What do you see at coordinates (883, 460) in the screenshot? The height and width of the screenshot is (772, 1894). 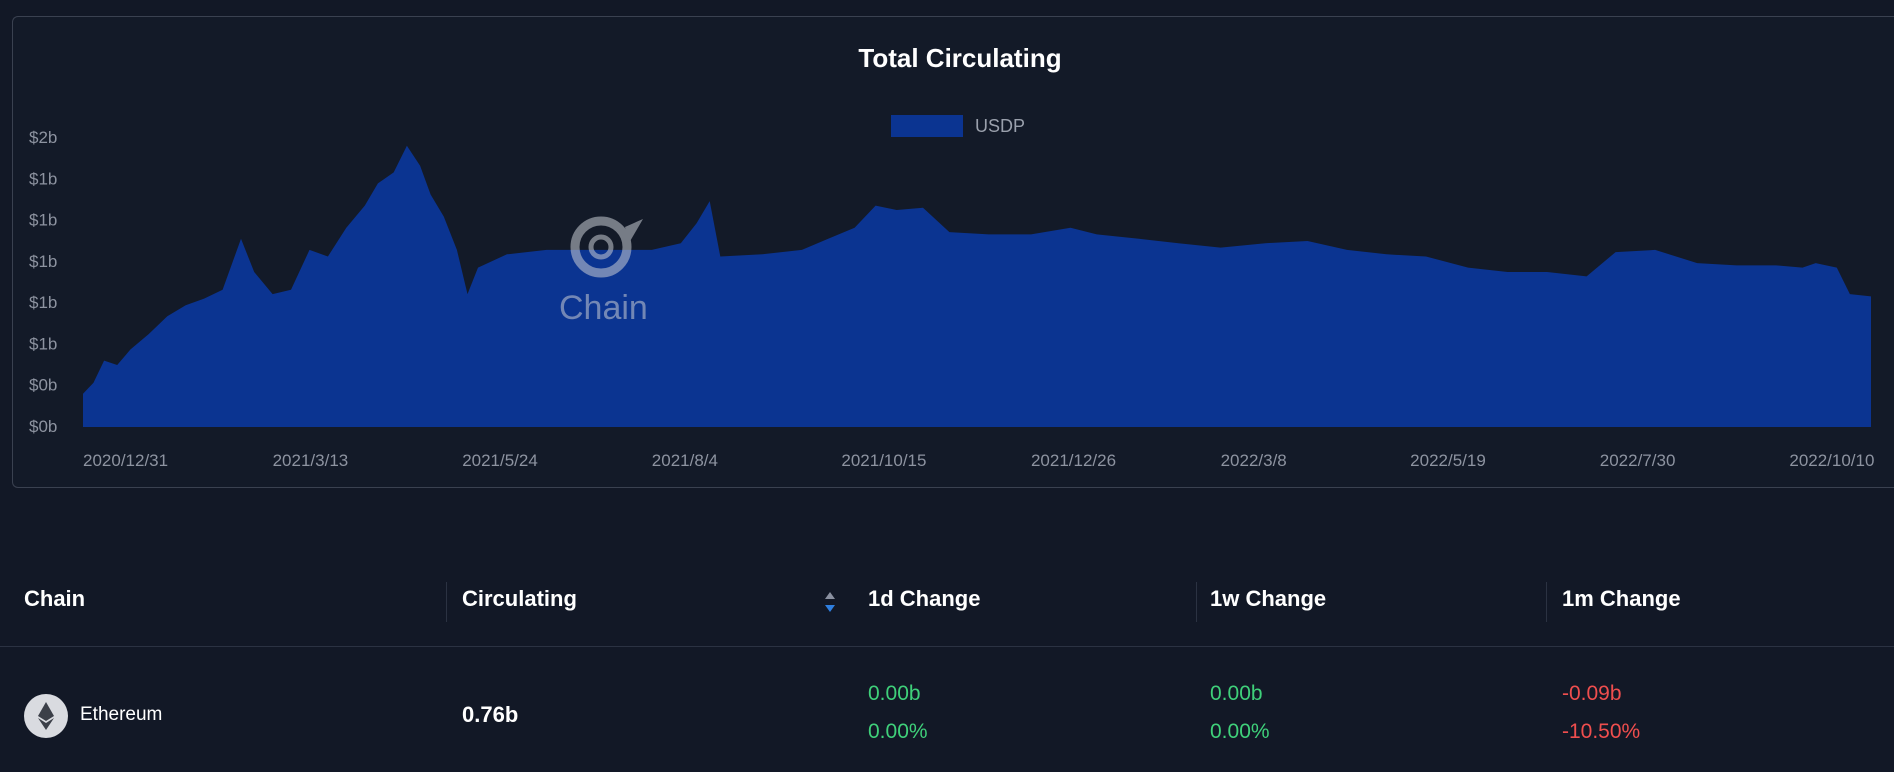 I see `x-tick-label: 2021/10/15` at bounding box center [883, 460].